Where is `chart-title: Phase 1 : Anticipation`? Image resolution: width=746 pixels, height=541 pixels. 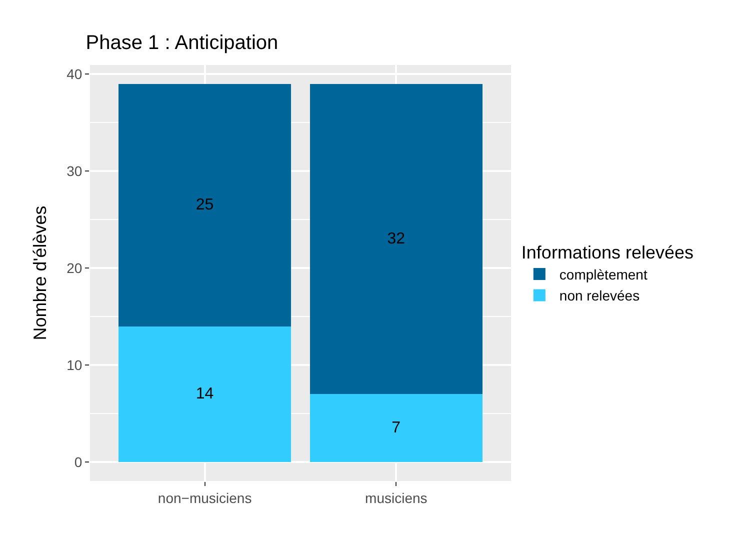
chart-title: Phase 1 : Anticipation is located at coordinates (182, 43).